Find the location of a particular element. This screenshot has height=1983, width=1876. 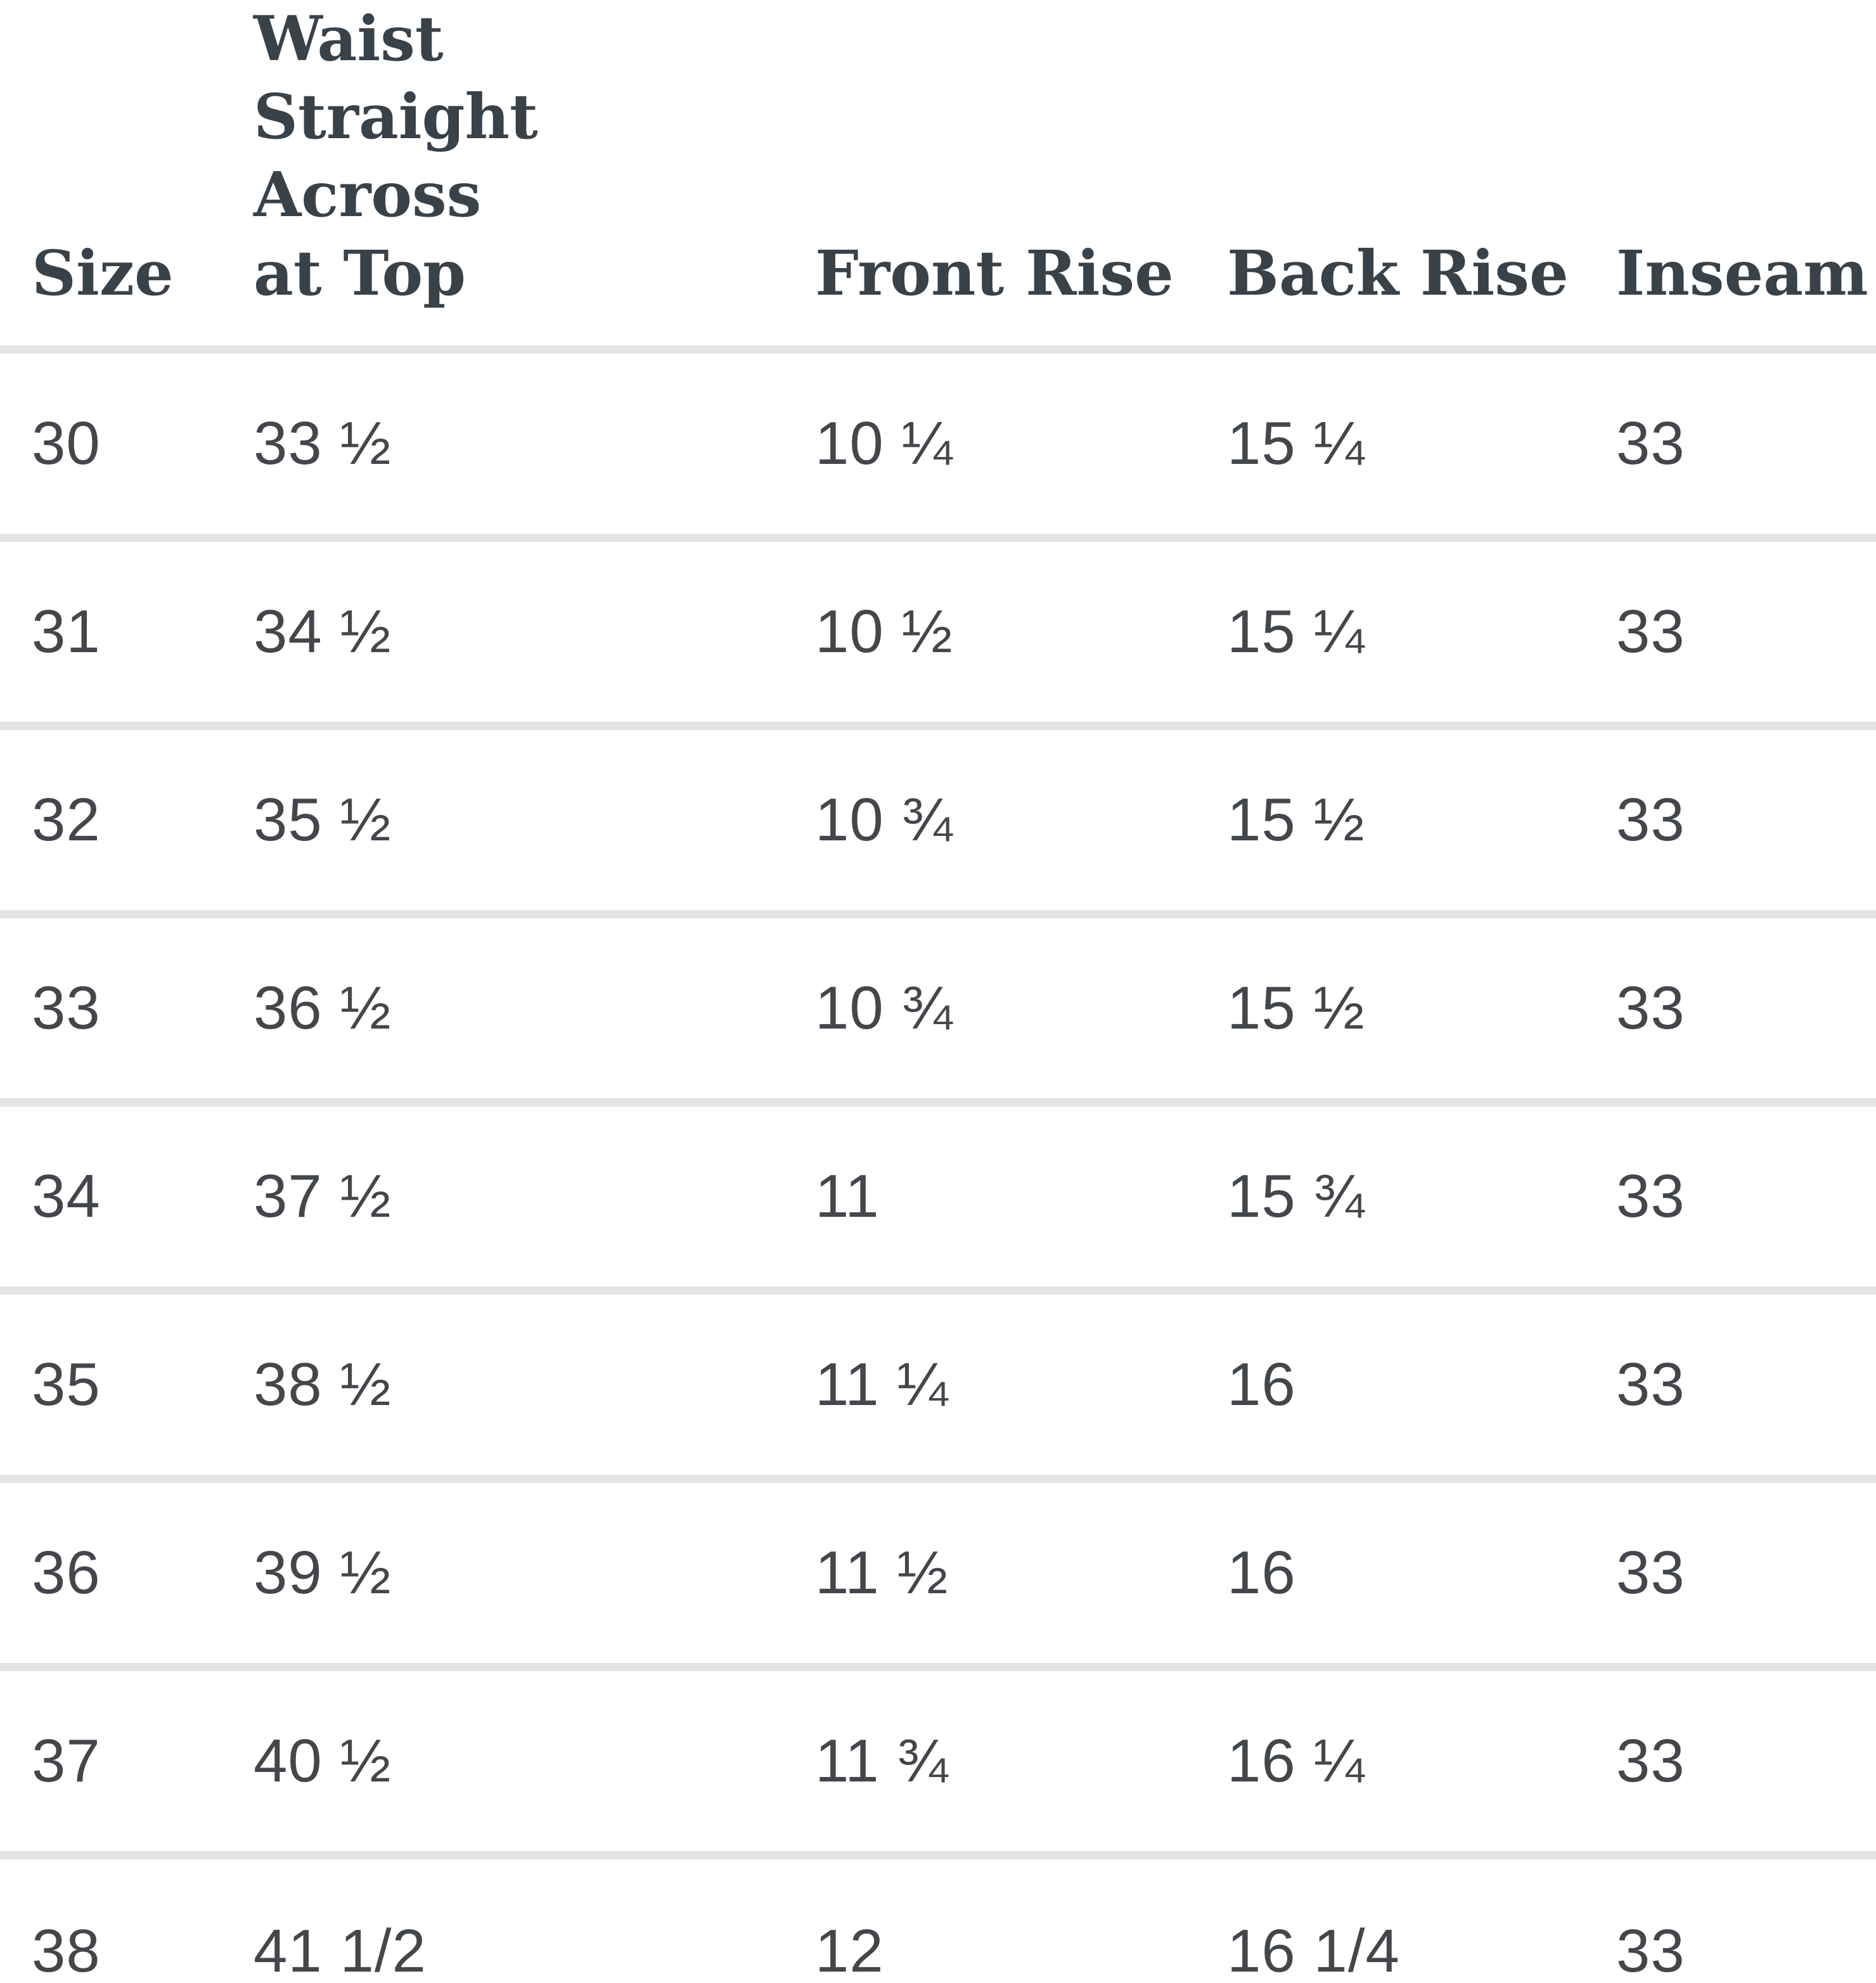

cell-size: 31 is located at coordinates (66, 631).